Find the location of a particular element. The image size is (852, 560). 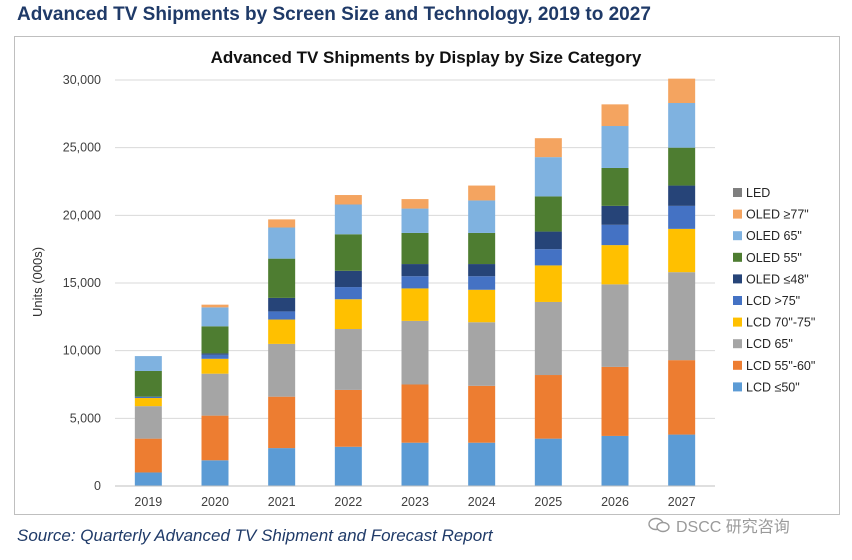

legend-label: LCD ≤50" is located at coordinates (773, 387).